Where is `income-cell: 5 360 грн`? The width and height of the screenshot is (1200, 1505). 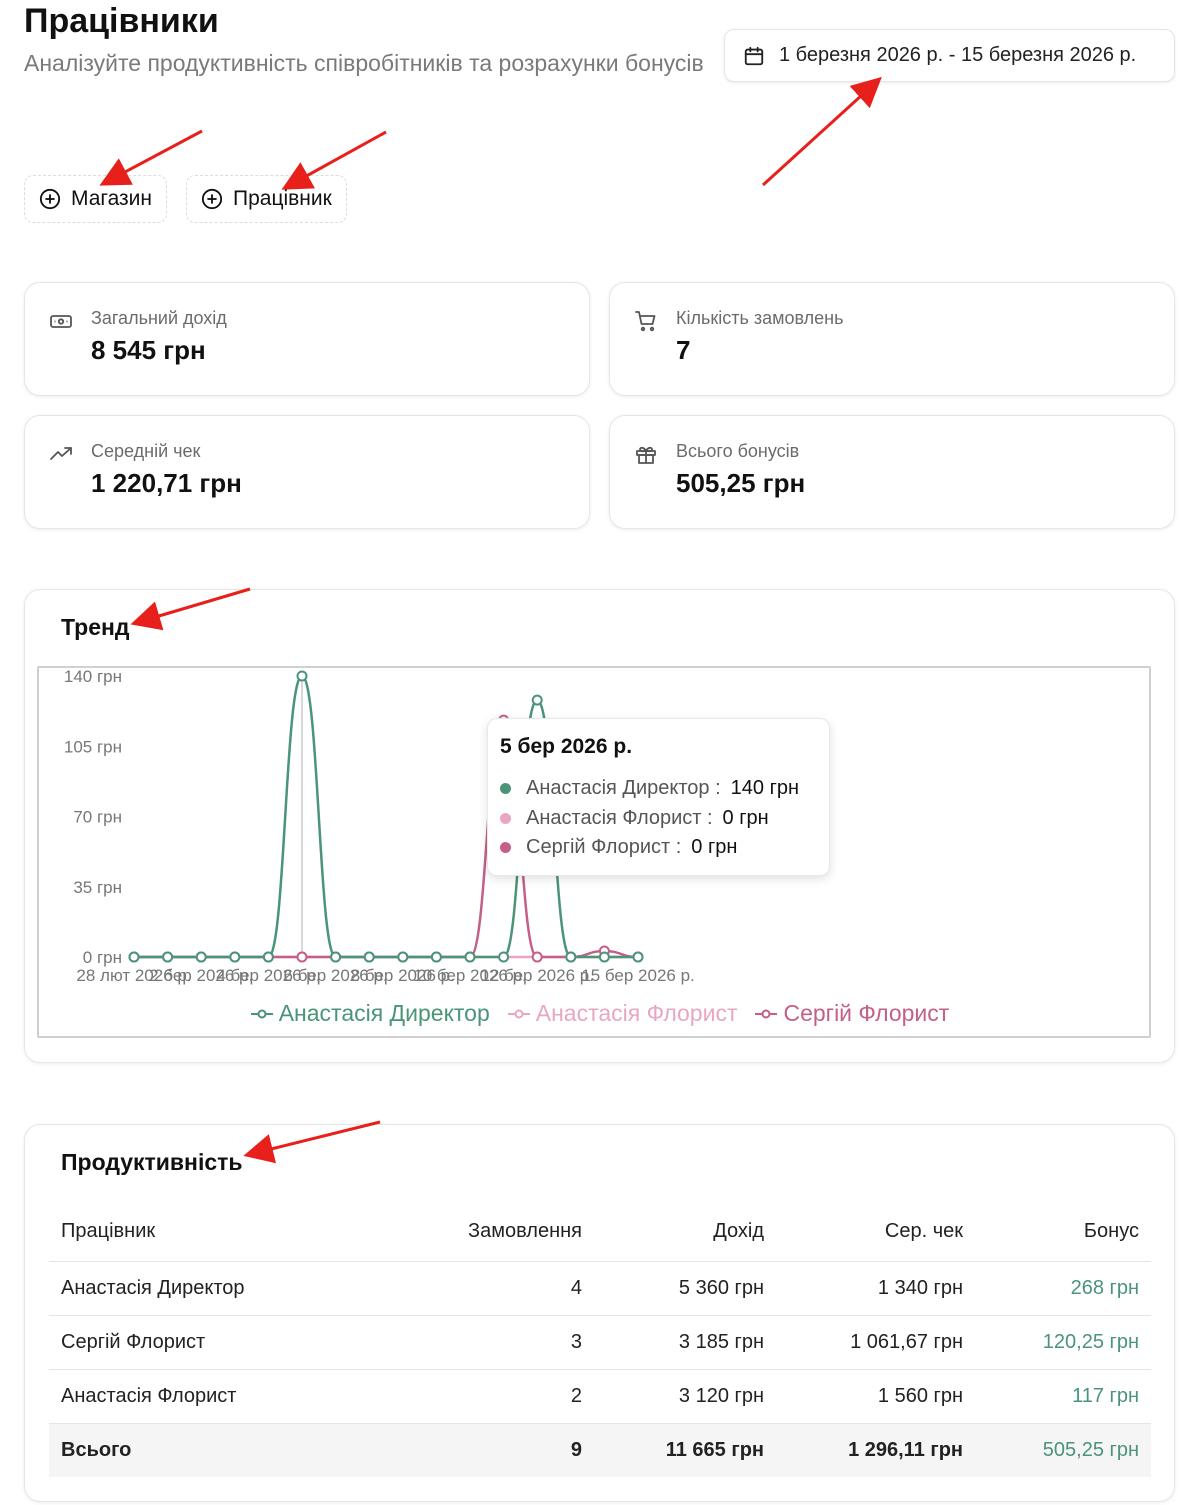
income-cell: 5 360 грн is located at coordinates (685, 1288).